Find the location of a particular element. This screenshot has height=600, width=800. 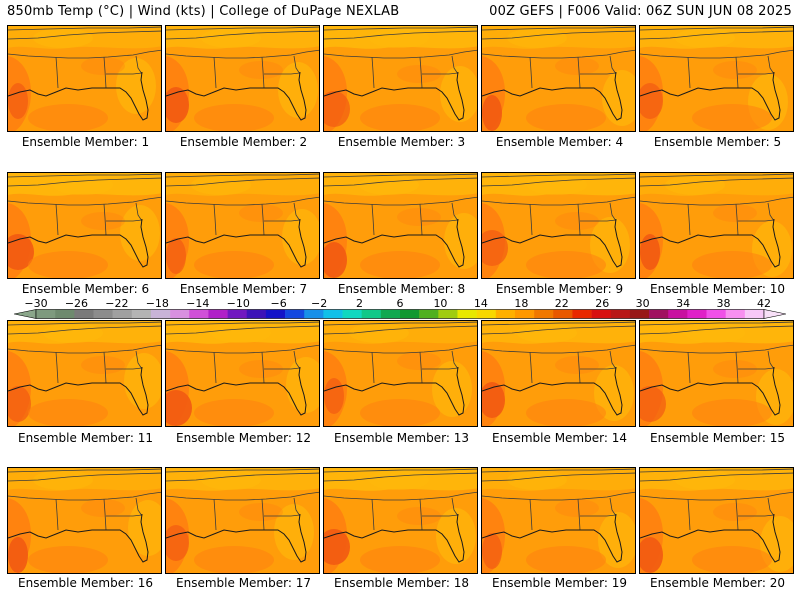

ensemble-member-caption: Ensemble Member: 11 is located at coordinates (85, 438).